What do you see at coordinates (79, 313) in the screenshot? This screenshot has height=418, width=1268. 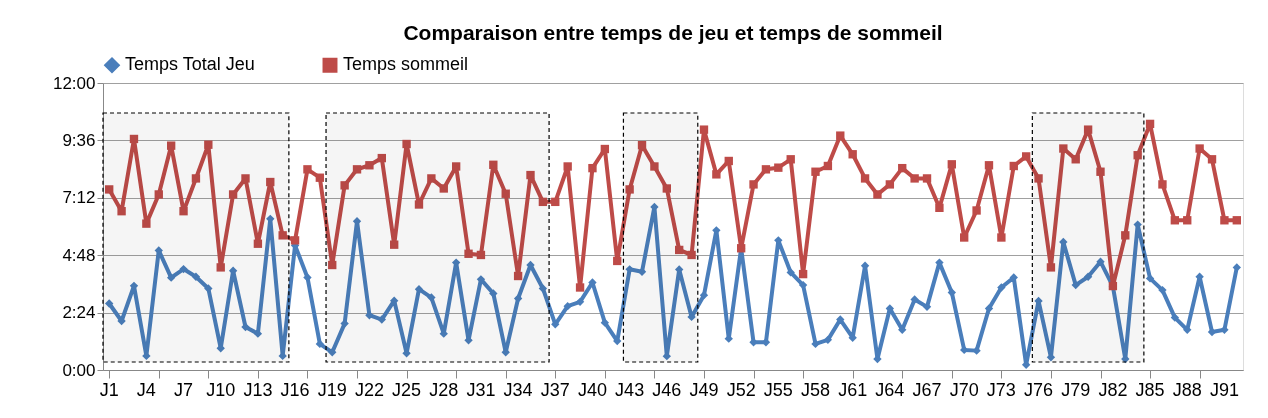 I see `y-tick-label: 2:24` at bounding box center [79, 313].